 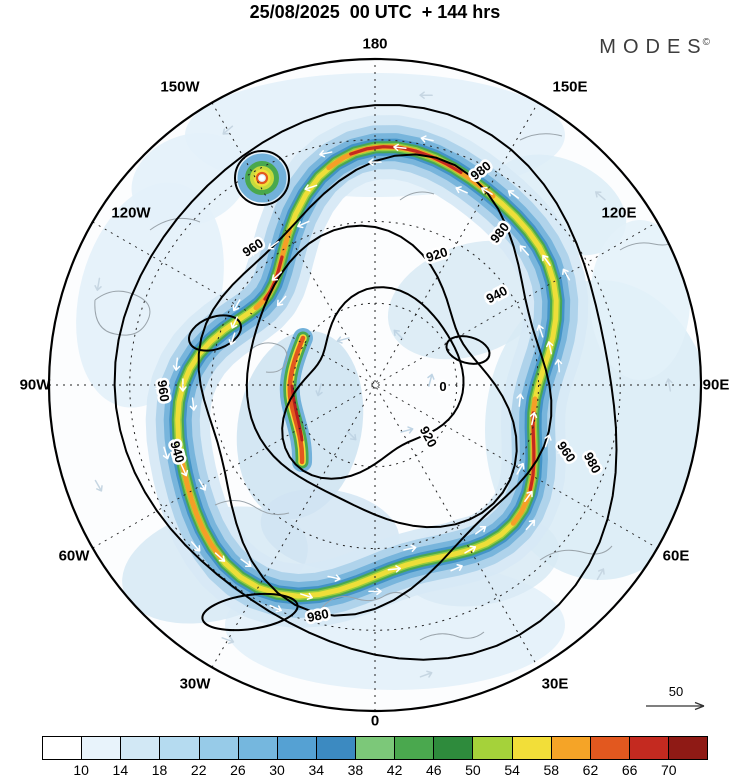 What do you see at coordinates (442, 386) in the screenshot?
I see `contour-label: 0` at bounding box center [442, 386].